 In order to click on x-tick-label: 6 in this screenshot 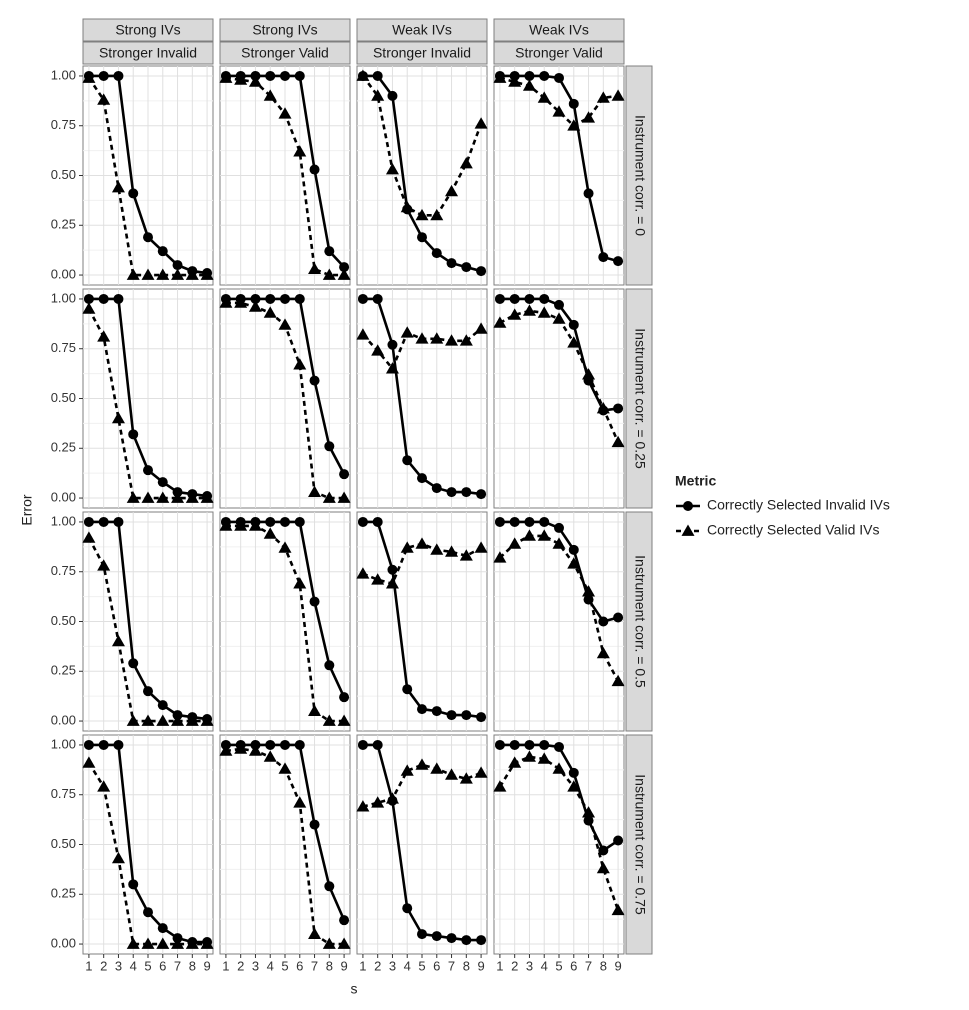, I will do `click(436, 965)`.